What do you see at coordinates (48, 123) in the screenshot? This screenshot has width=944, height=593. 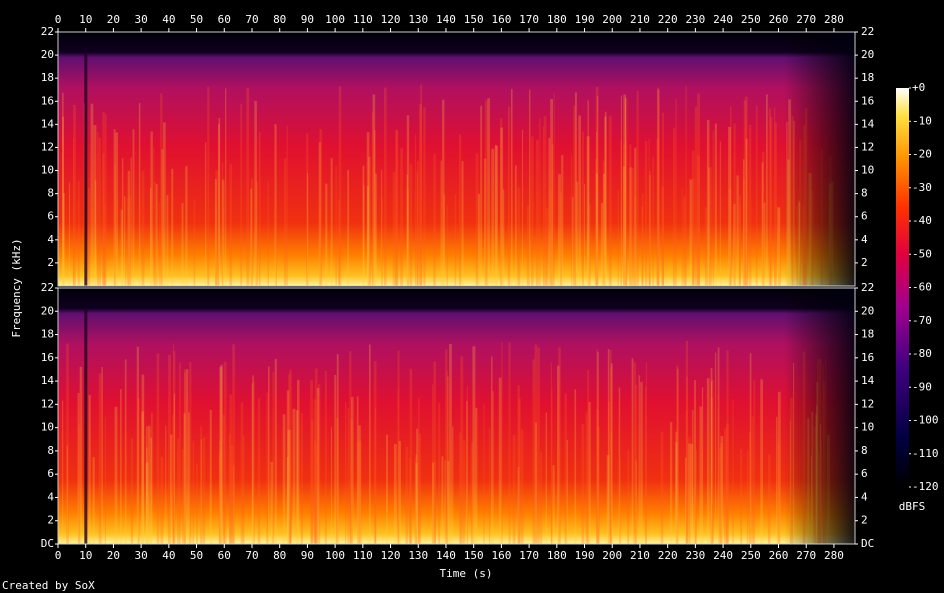 I see `y-tick-label: 14` at bounding box center [48, 123].